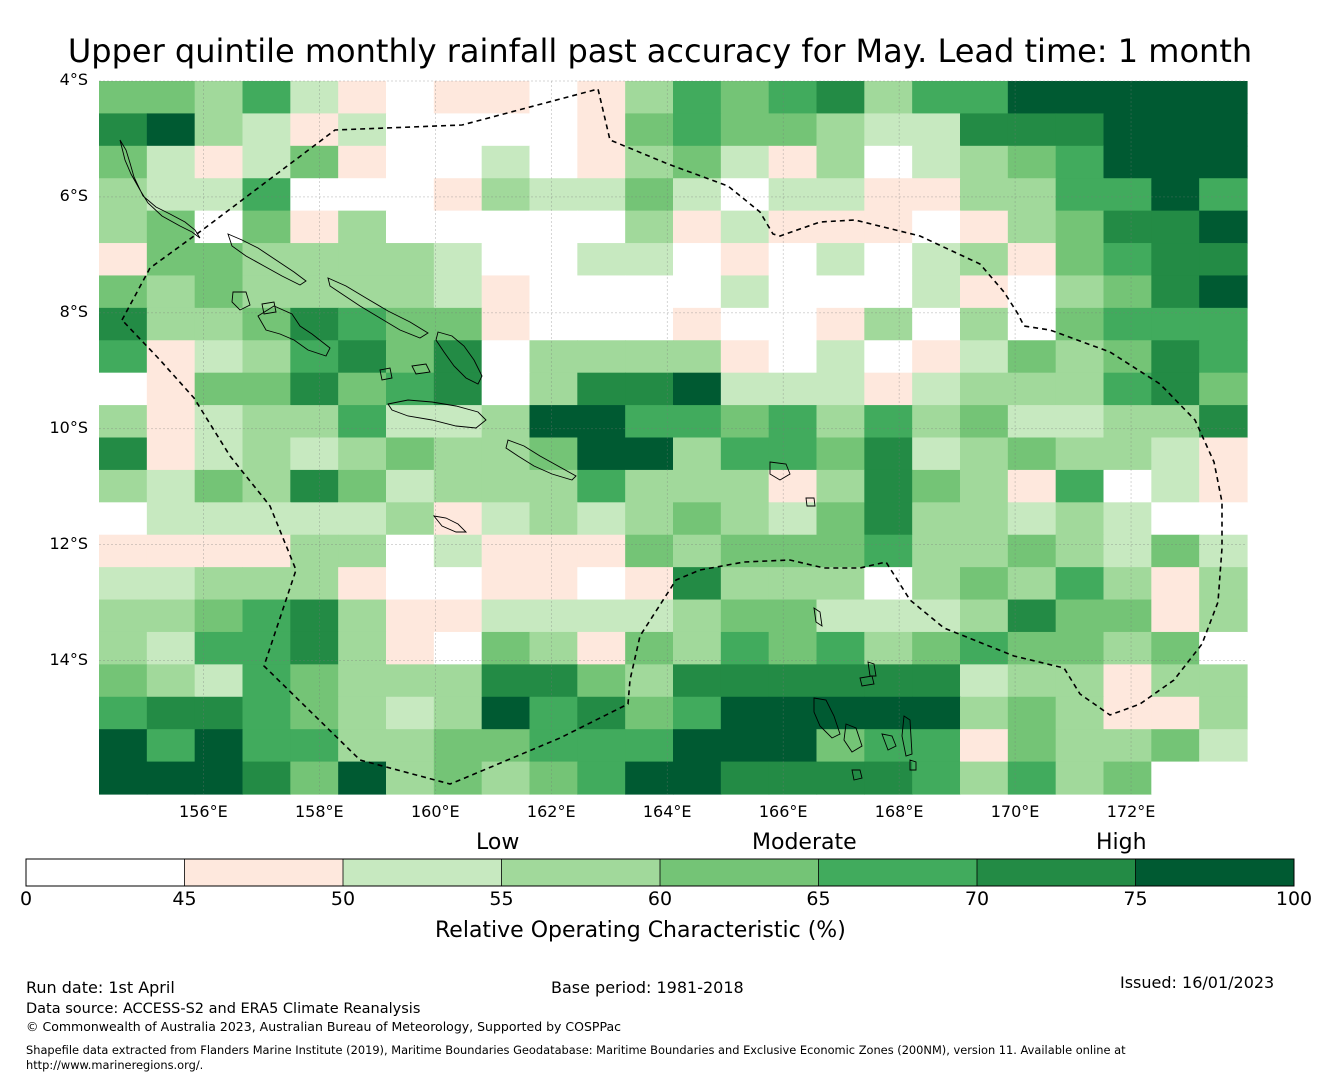  I want to click on efate-island, so click(907, 736).